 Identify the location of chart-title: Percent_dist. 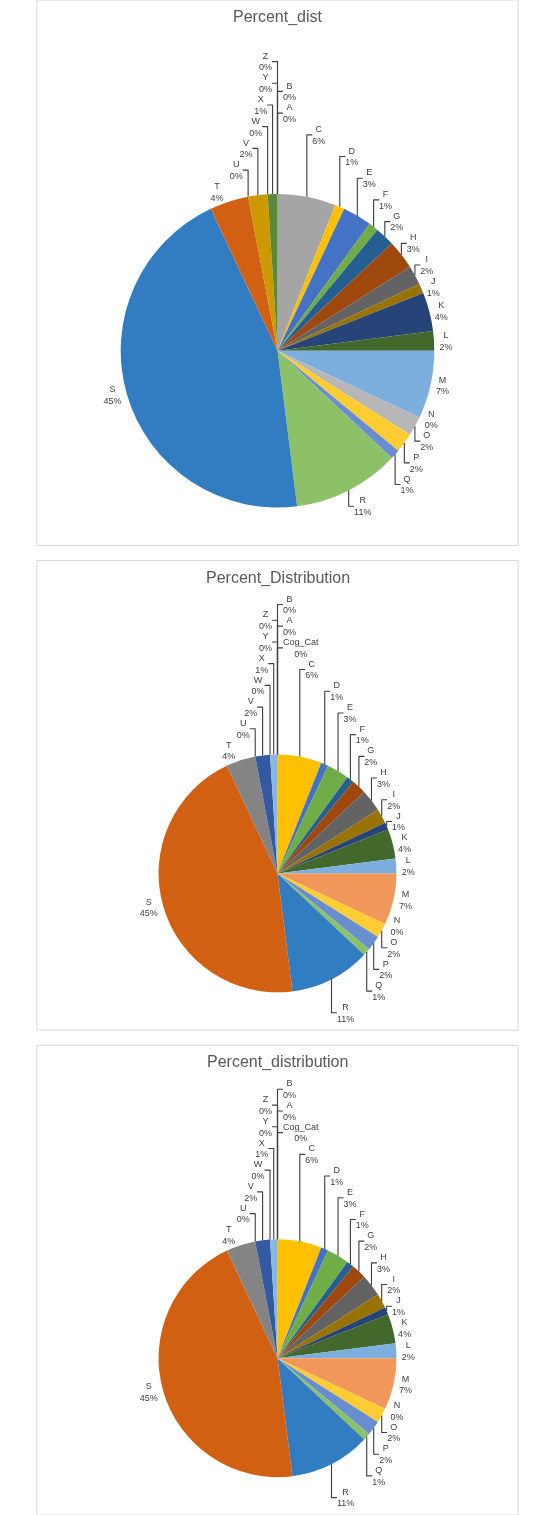
(278, 17).